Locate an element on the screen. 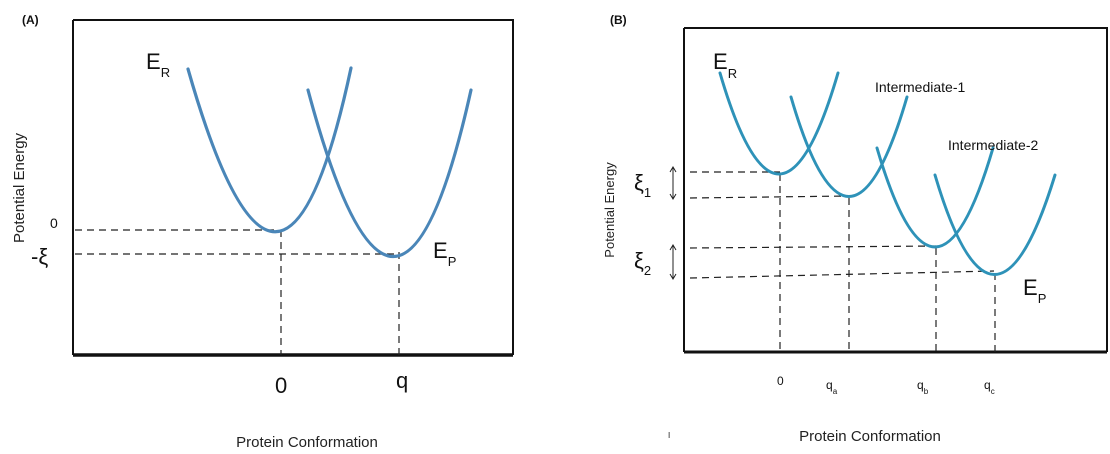 This screenshot has height=454, width=1110. panel-a-y-tick-zero: 0 is located at coordinates (54, 223).